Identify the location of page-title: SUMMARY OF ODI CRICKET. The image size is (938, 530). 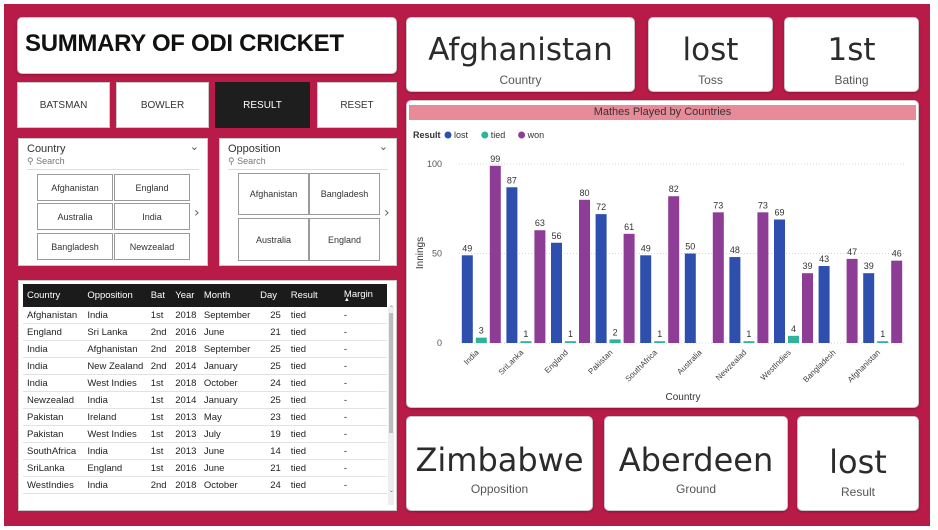
(184, 43).